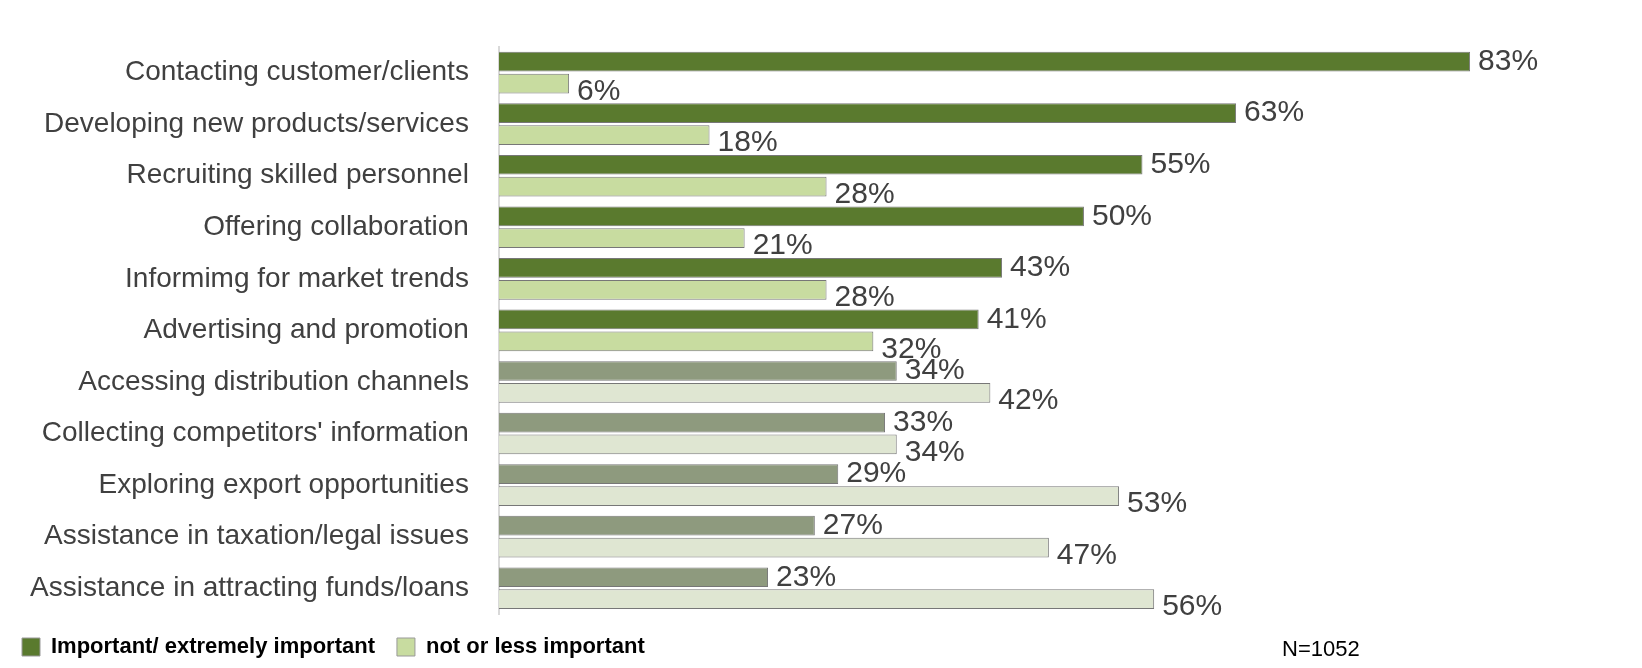  Describe the element at coordinates (336, 225) in the screenshot. I see `y-tick-label: Offering collaboration` at that location.